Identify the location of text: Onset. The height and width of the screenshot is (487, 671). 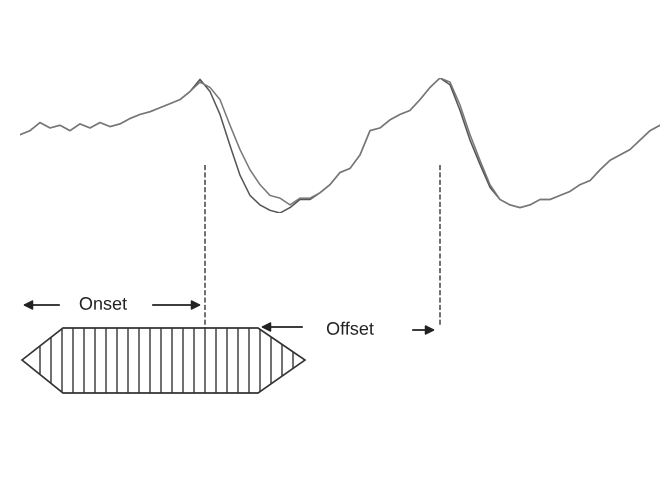
(103, 303).